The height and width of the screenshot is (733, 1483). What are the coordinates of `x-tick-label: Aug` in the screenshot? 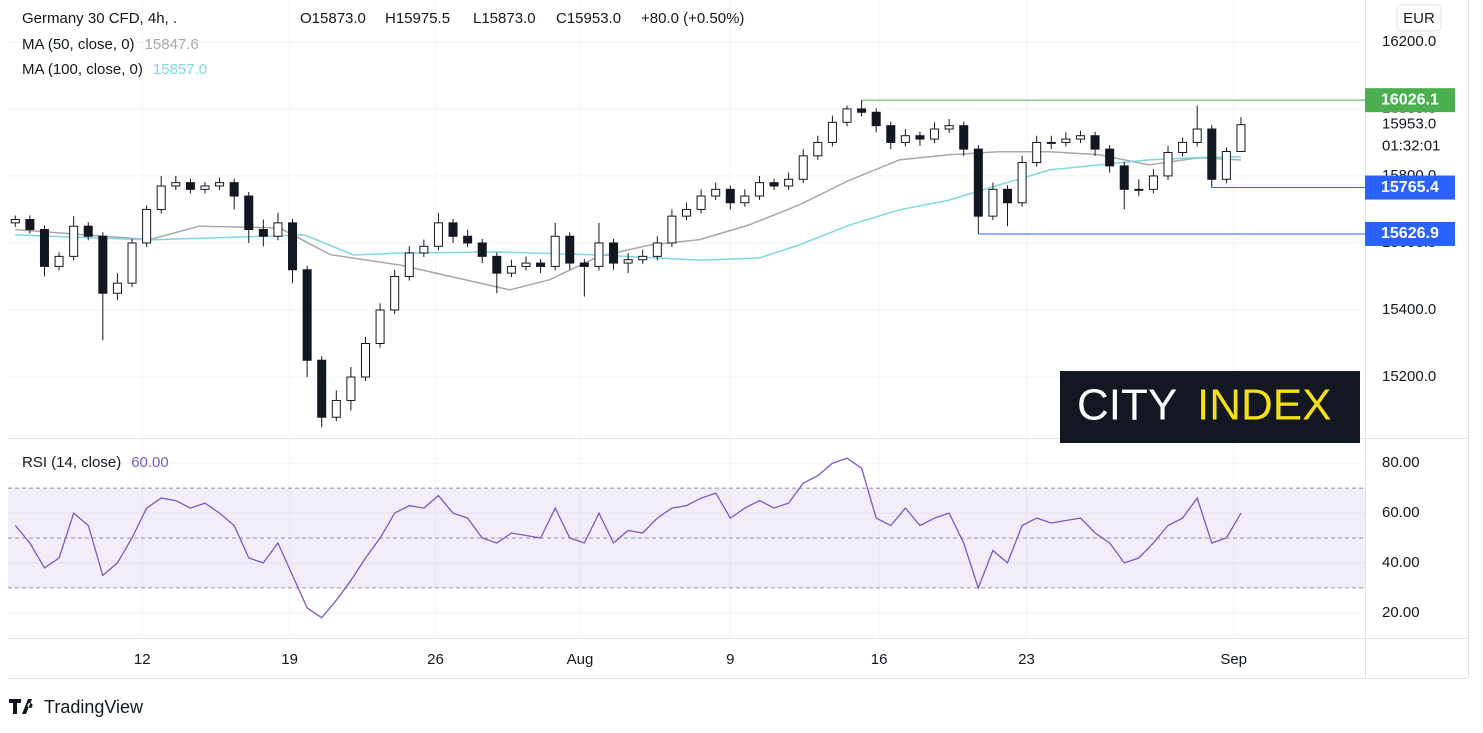 It's located at (580, 659).